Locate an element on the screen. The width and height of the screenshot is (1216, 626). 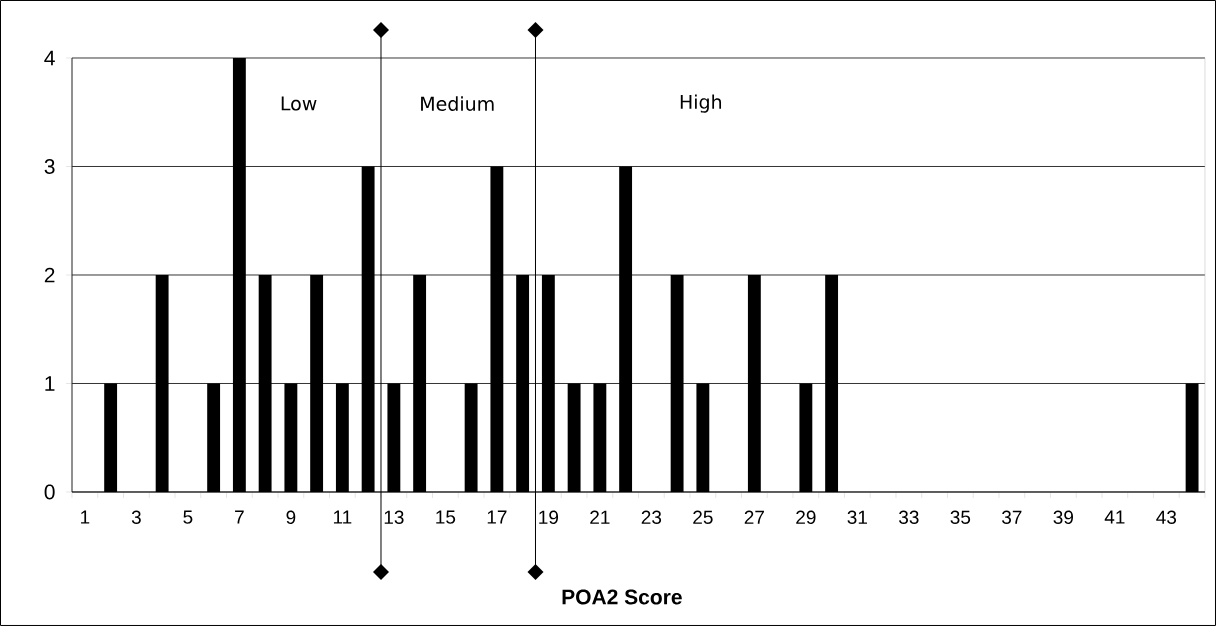
x-tick-label: 9 is located at coordinates (291, 517).